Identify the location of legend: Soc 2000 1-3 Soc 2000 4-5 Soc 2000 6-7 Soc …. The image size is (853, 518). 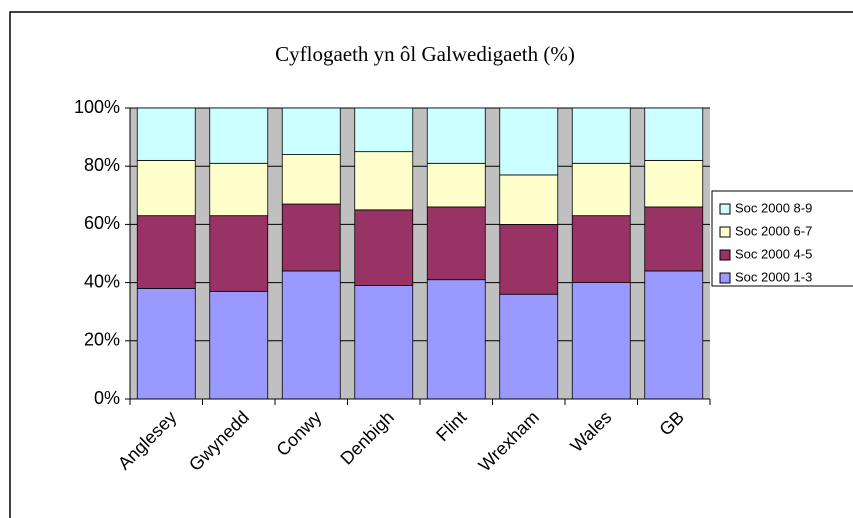
(782, 238).